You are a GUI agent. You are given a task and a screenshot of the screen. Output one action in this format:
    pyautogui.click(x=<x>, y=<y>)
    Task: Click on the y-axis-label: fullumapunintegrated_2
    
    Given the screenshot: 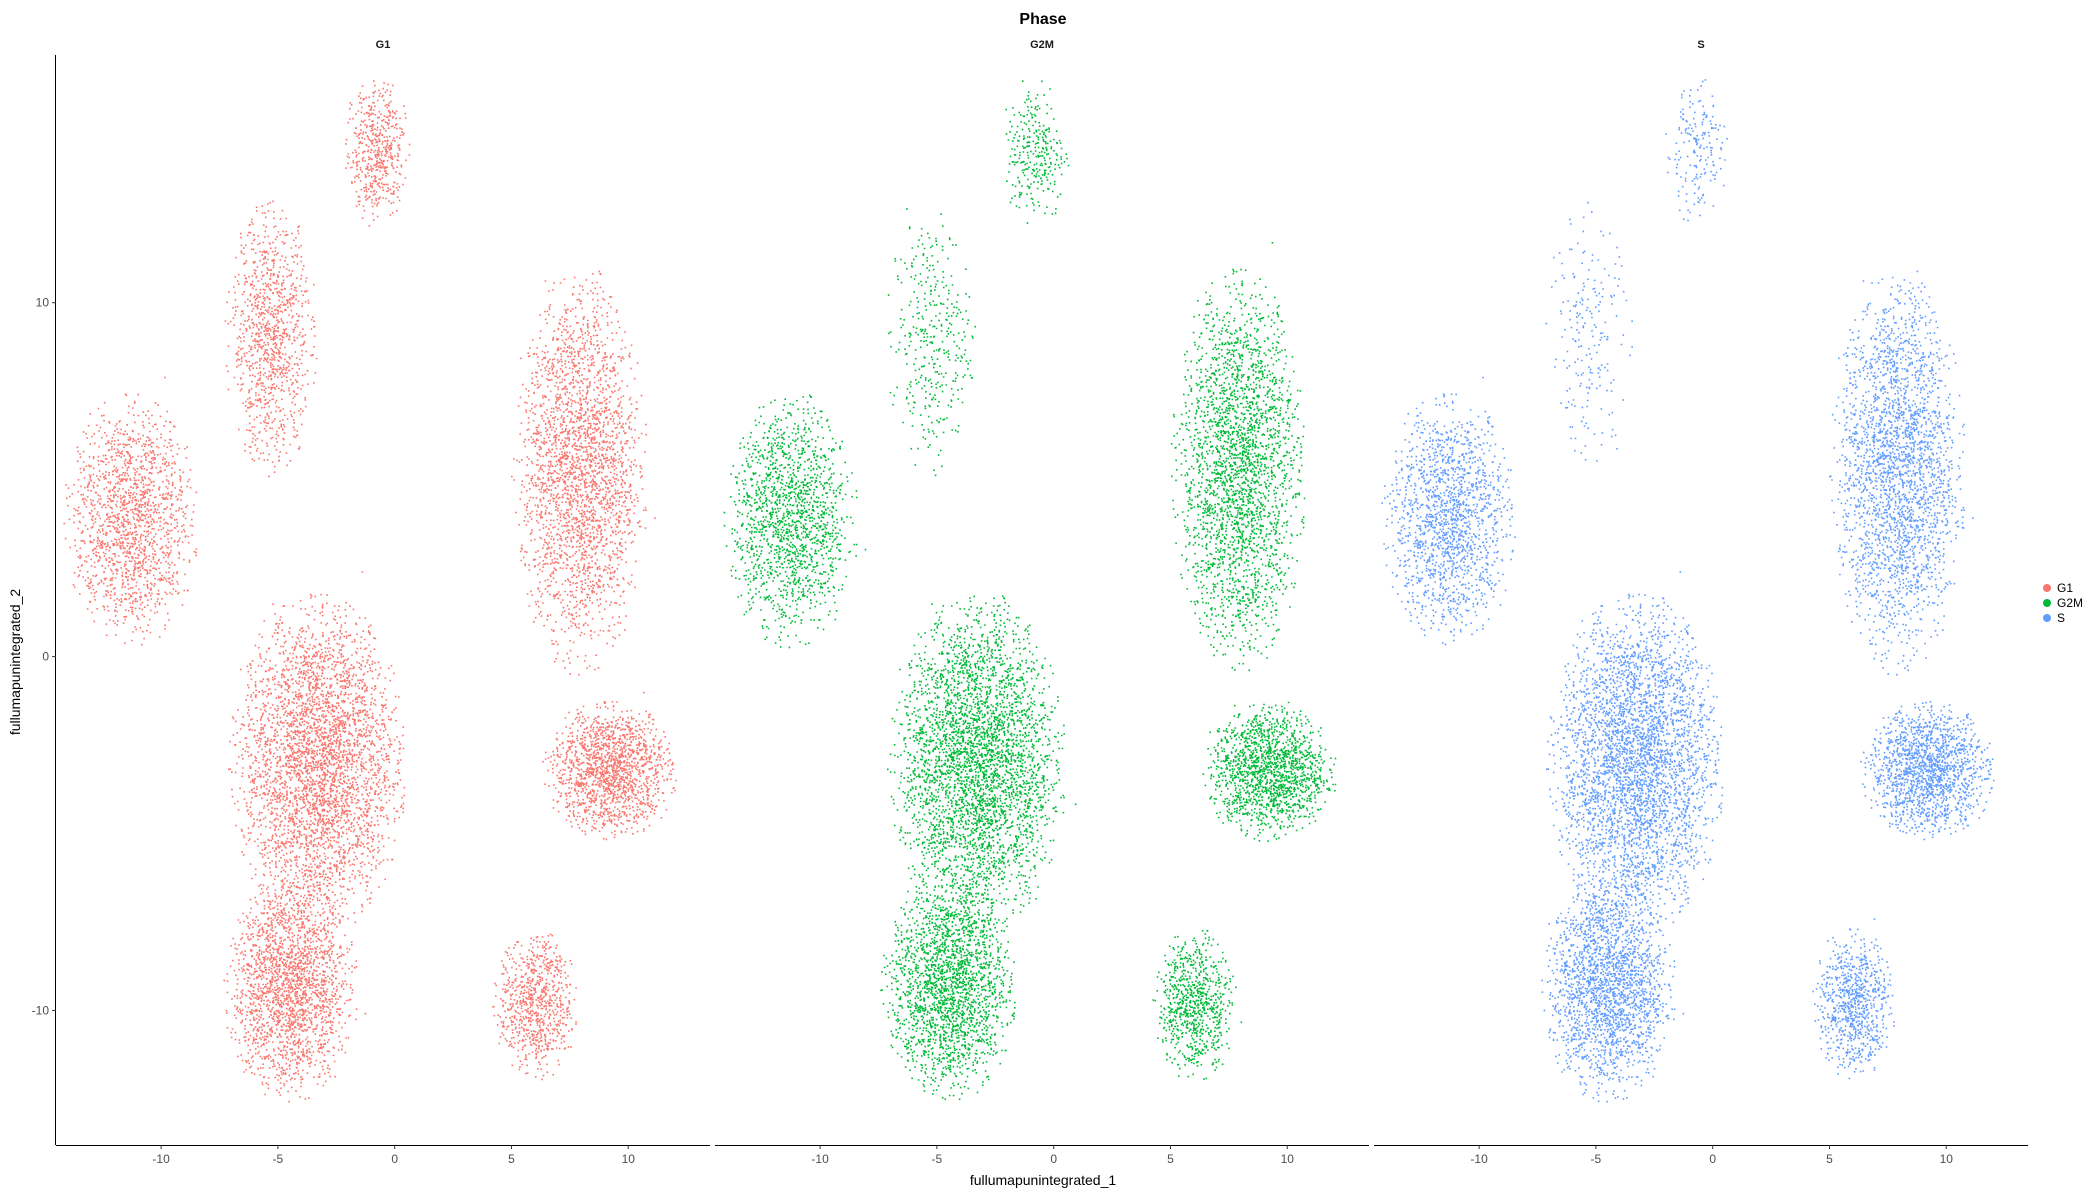 What is the action you would take?
    pyautogui.click(x=15, y=662)
    